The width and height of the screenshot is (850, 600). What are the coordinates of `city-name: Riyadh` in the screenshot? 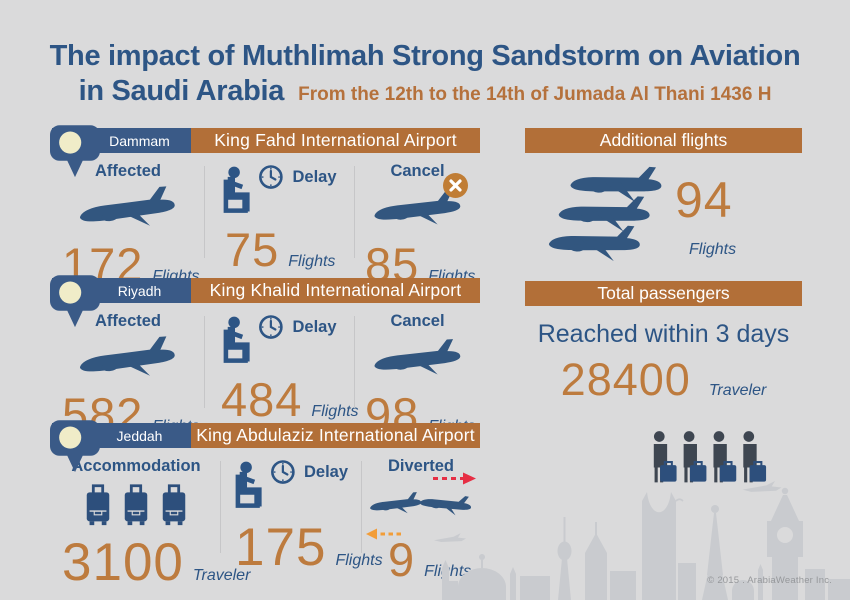 It's located at (139, 290).